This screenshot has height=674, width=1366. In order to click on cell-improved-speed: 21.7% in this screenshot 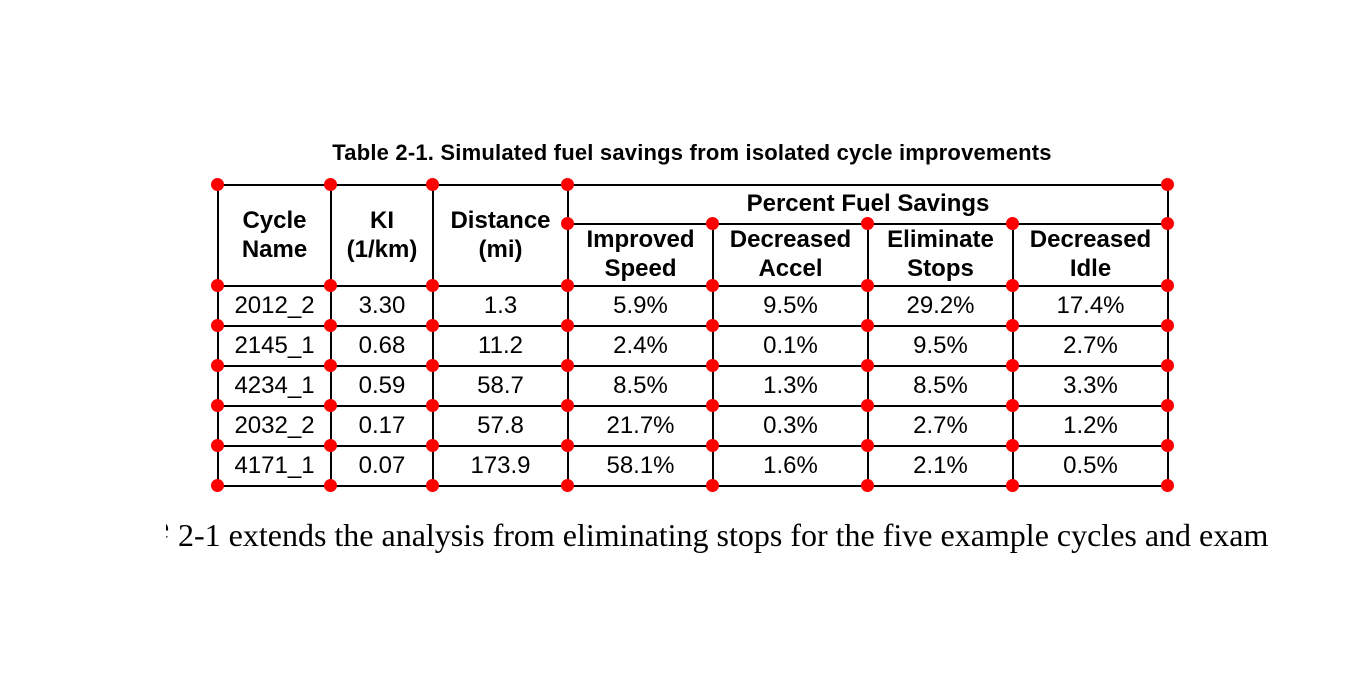, I will do `click(640, 426)`.